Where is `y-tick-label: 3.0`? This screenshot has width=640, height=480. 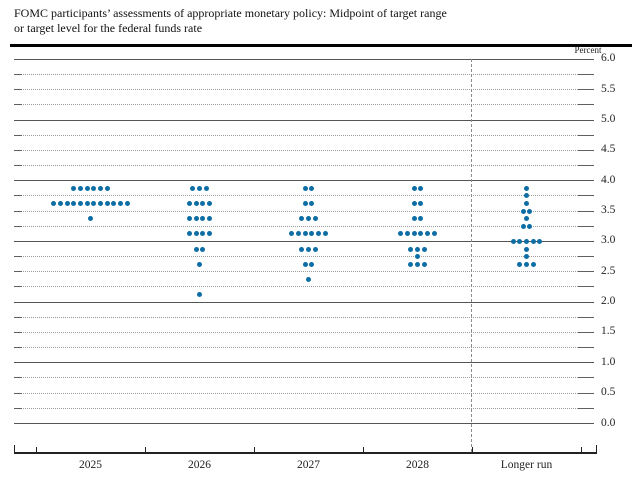
y-tick-label: 3.0 is located at coordinates (608, 240).